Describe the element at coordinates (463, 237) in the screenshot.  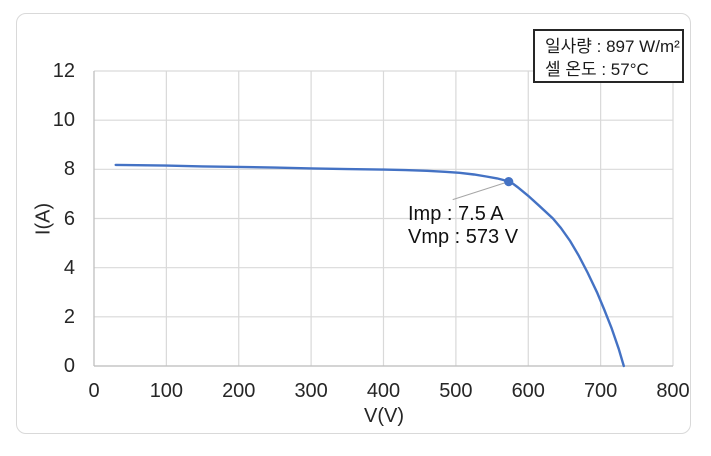
I see `annotation-line-vmp: Vmp : 573 V` at that location.